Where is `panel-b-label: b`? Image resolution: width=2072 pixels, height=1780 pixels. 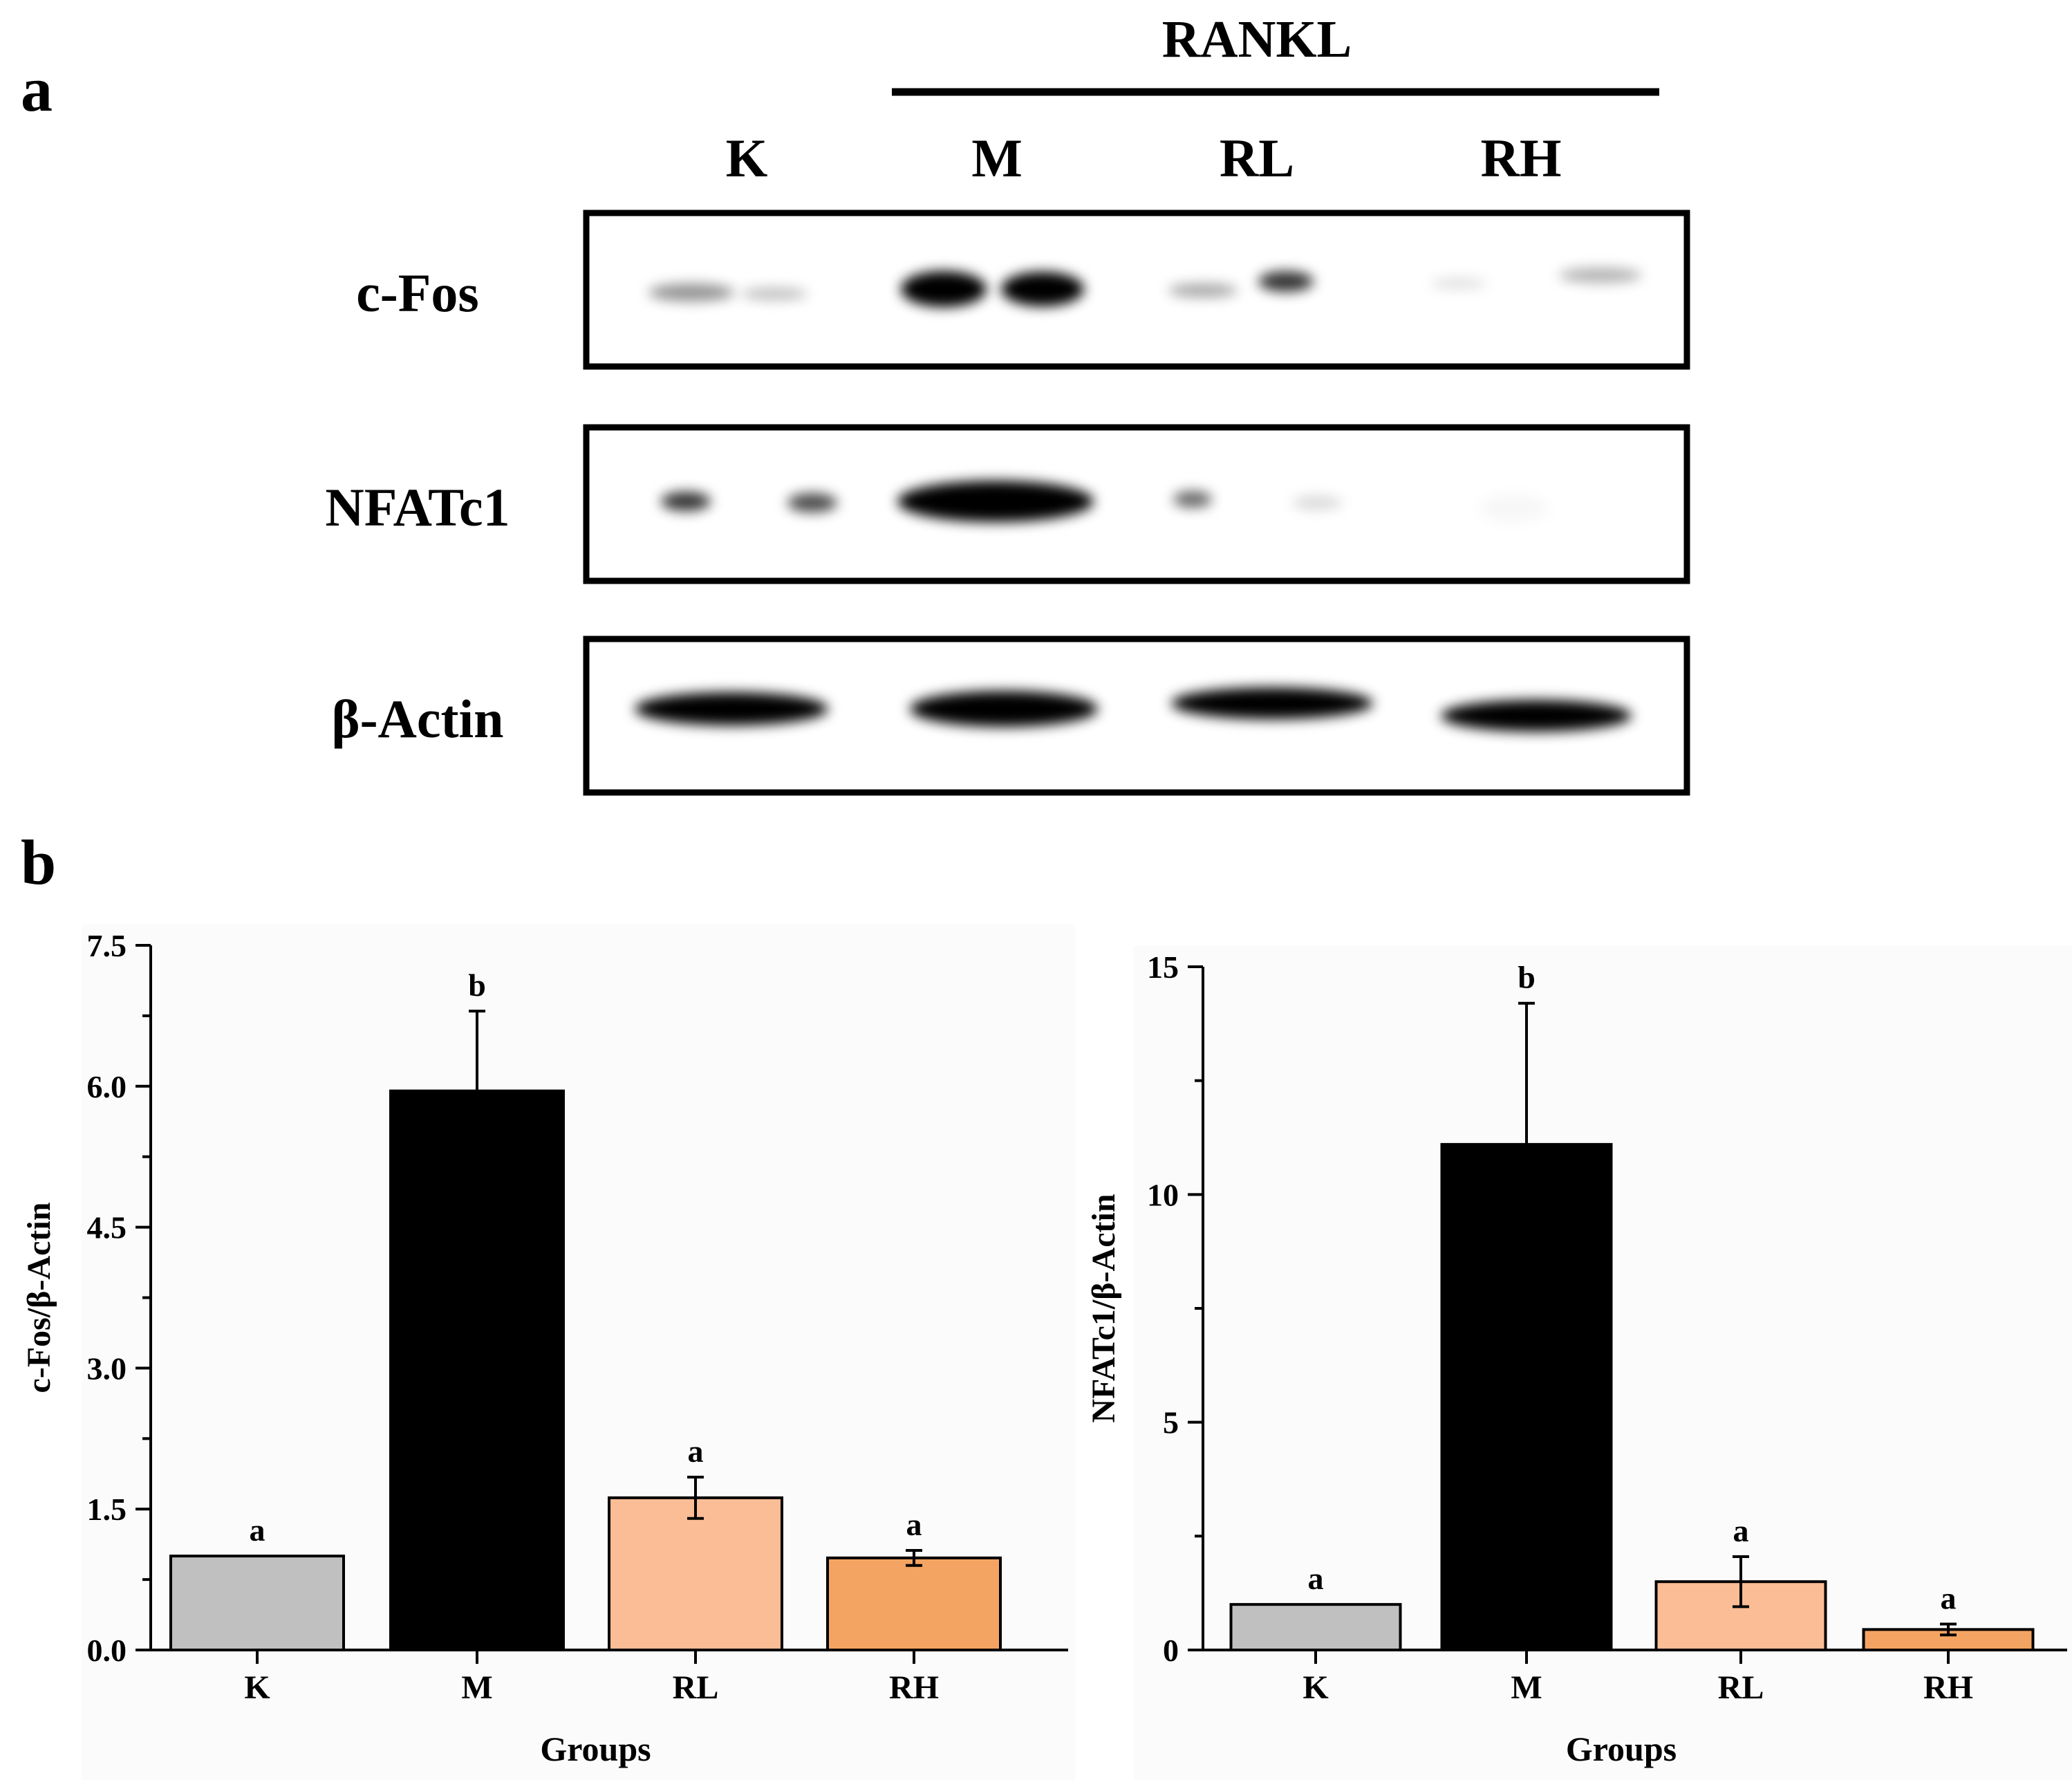
panel-b-label: b is located at coordinates (38, 862).